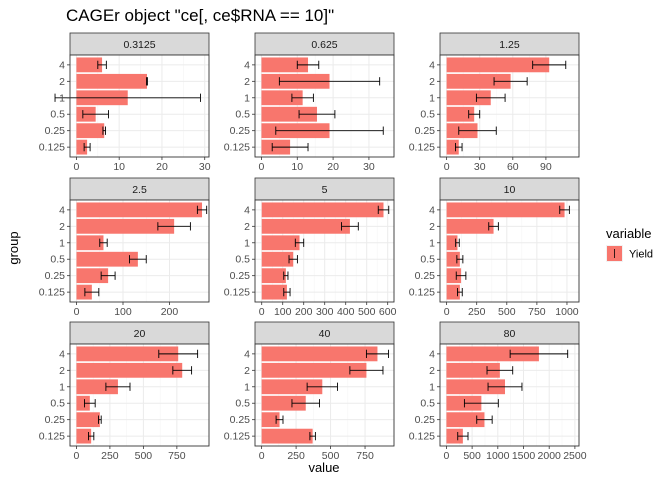 The height and width of the screenshot is (480, 672). I want to click on facet-strip-label: 2.5, so click(139, 190).